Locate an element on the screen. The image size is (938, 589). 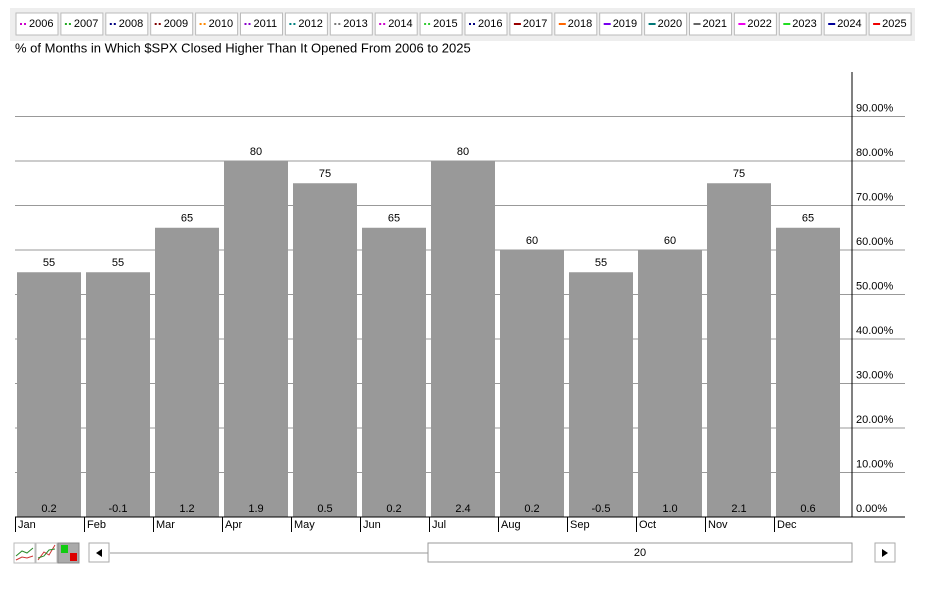
x-tick-label: Jan is located at coordinates (27, 525).